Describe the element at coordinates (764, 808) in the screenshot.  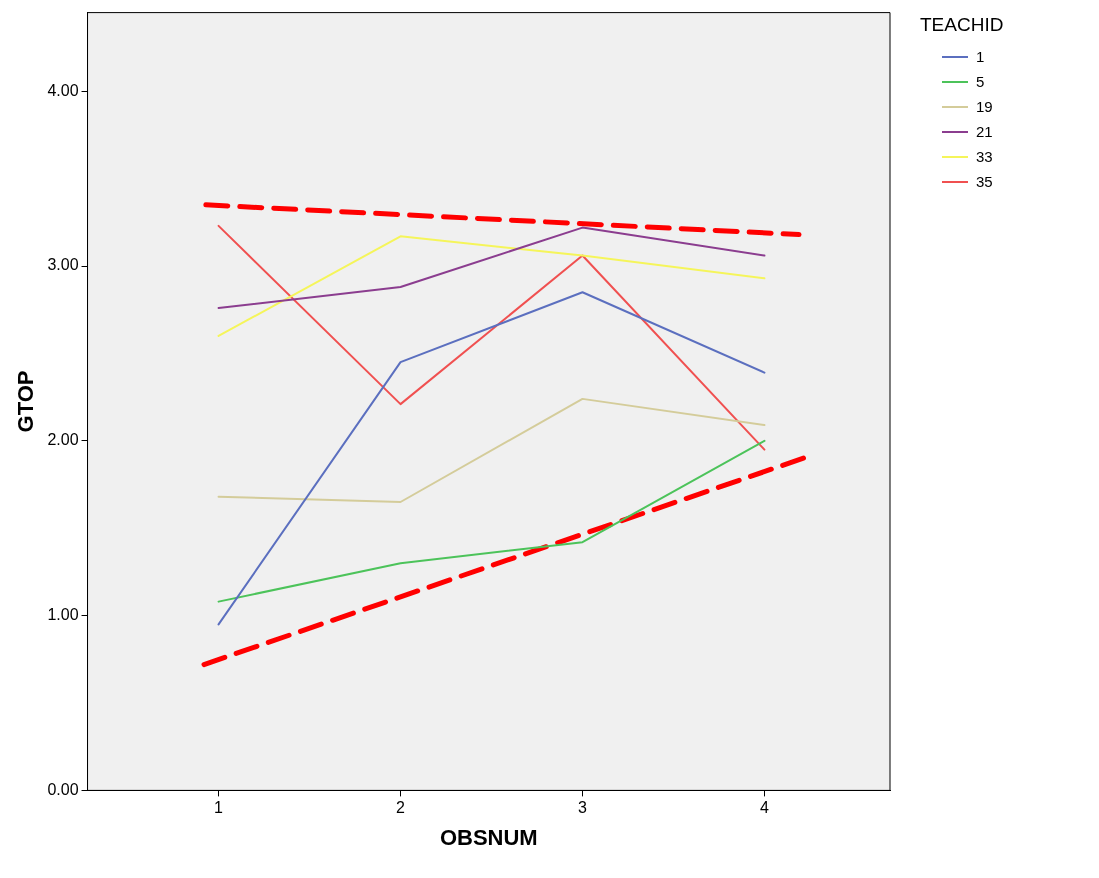
I see `x-tick-label: 4` at that location.